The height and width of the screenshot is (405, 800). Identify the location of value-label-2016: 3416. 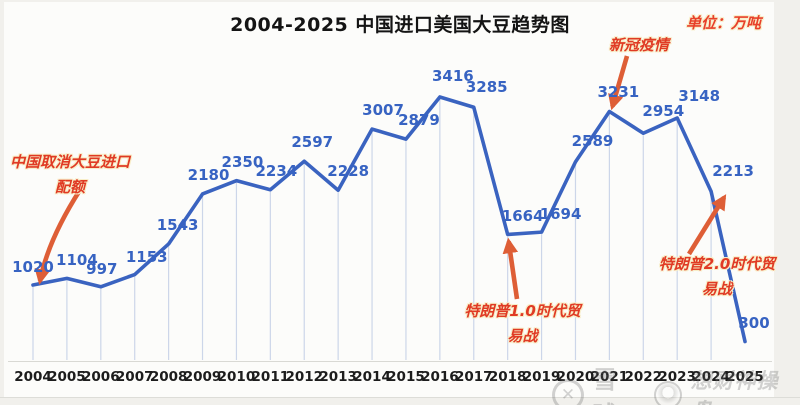
(452, 75).